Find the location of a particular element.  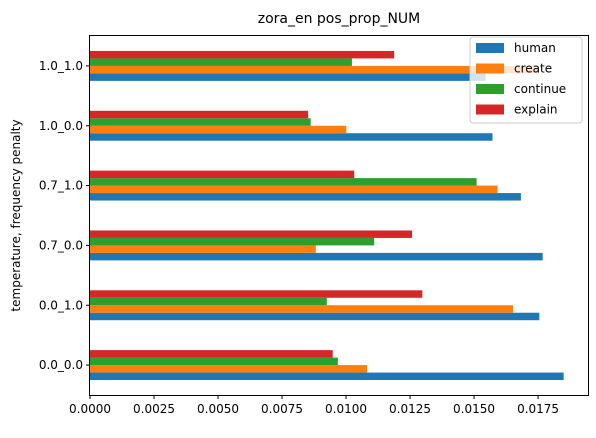

legend-label-human: human is located at coordinates (535, 48).